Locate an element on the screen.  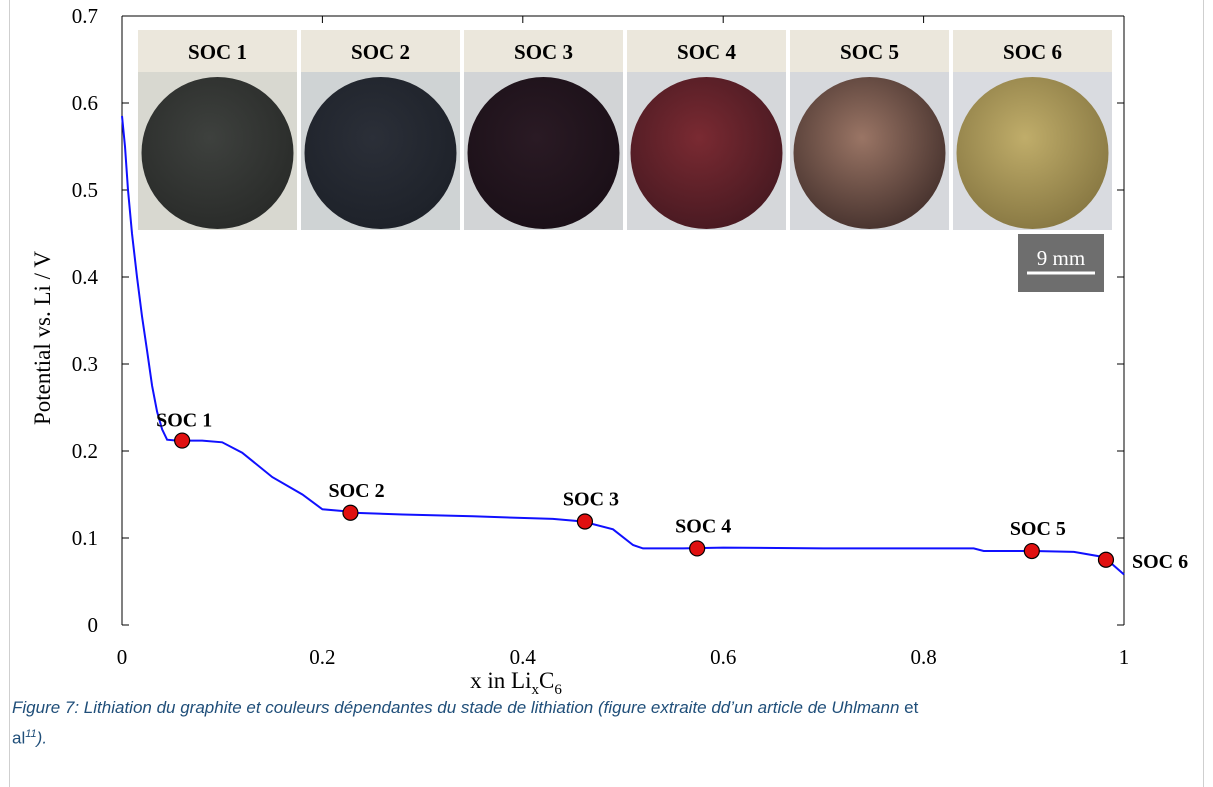
y-tick-label: 0.1 is located at coordinates (85, 538).